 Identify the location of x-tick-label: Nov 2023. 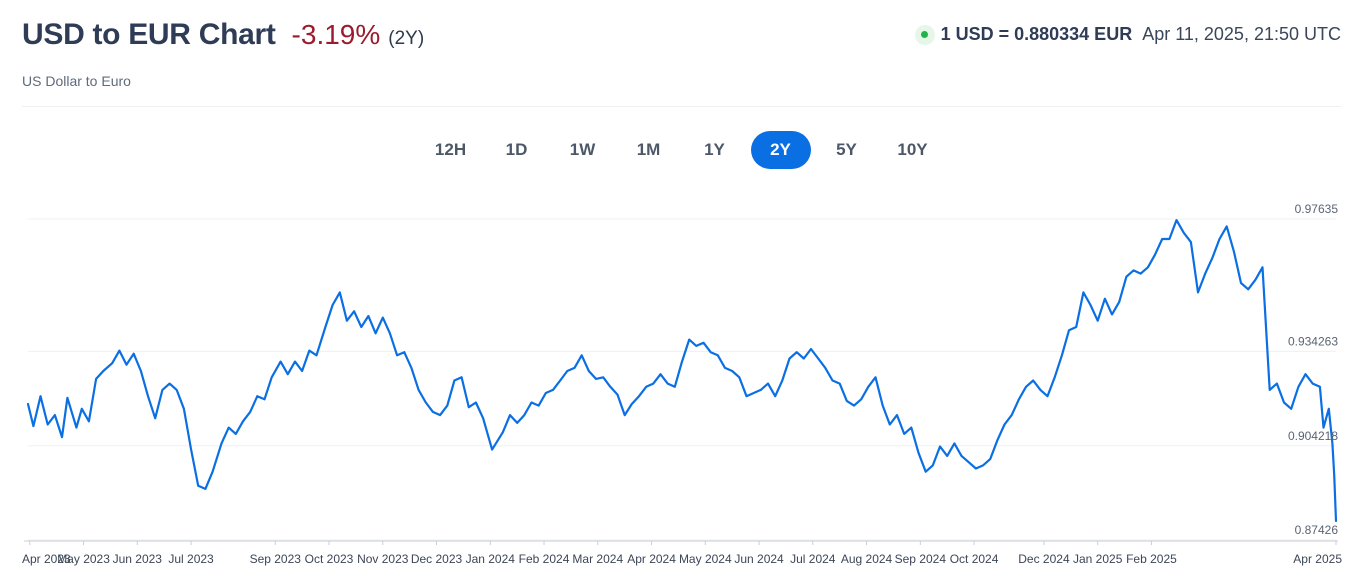
(383, 559).